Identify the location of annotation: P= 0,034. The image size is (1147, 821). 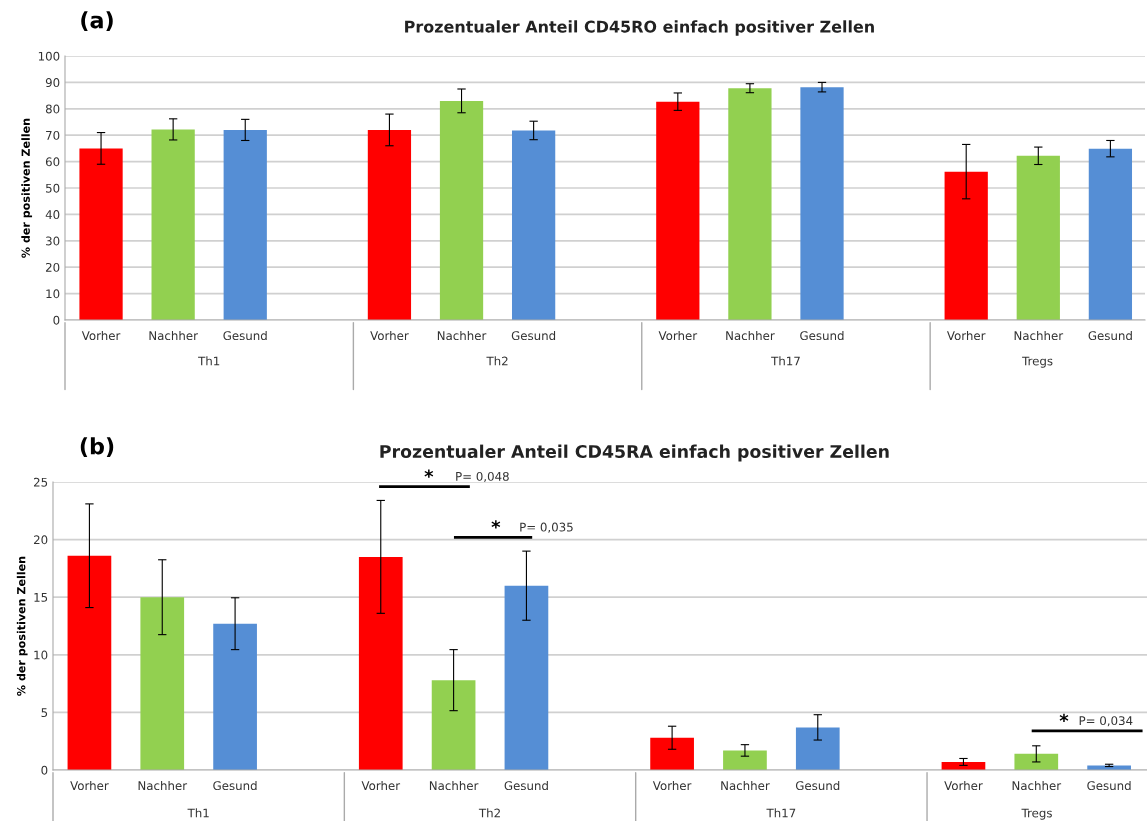
(1106, 721).